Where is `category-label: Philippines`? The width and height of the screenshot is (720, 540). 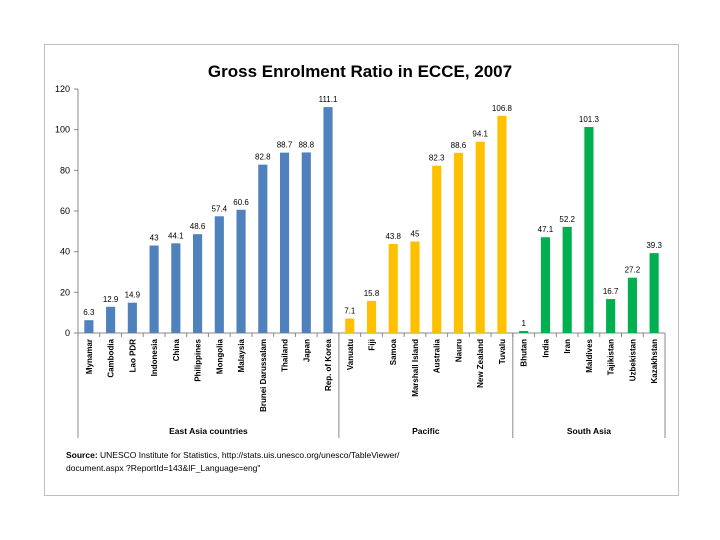
category-label: Philippines is located at coordinates (198, 359).